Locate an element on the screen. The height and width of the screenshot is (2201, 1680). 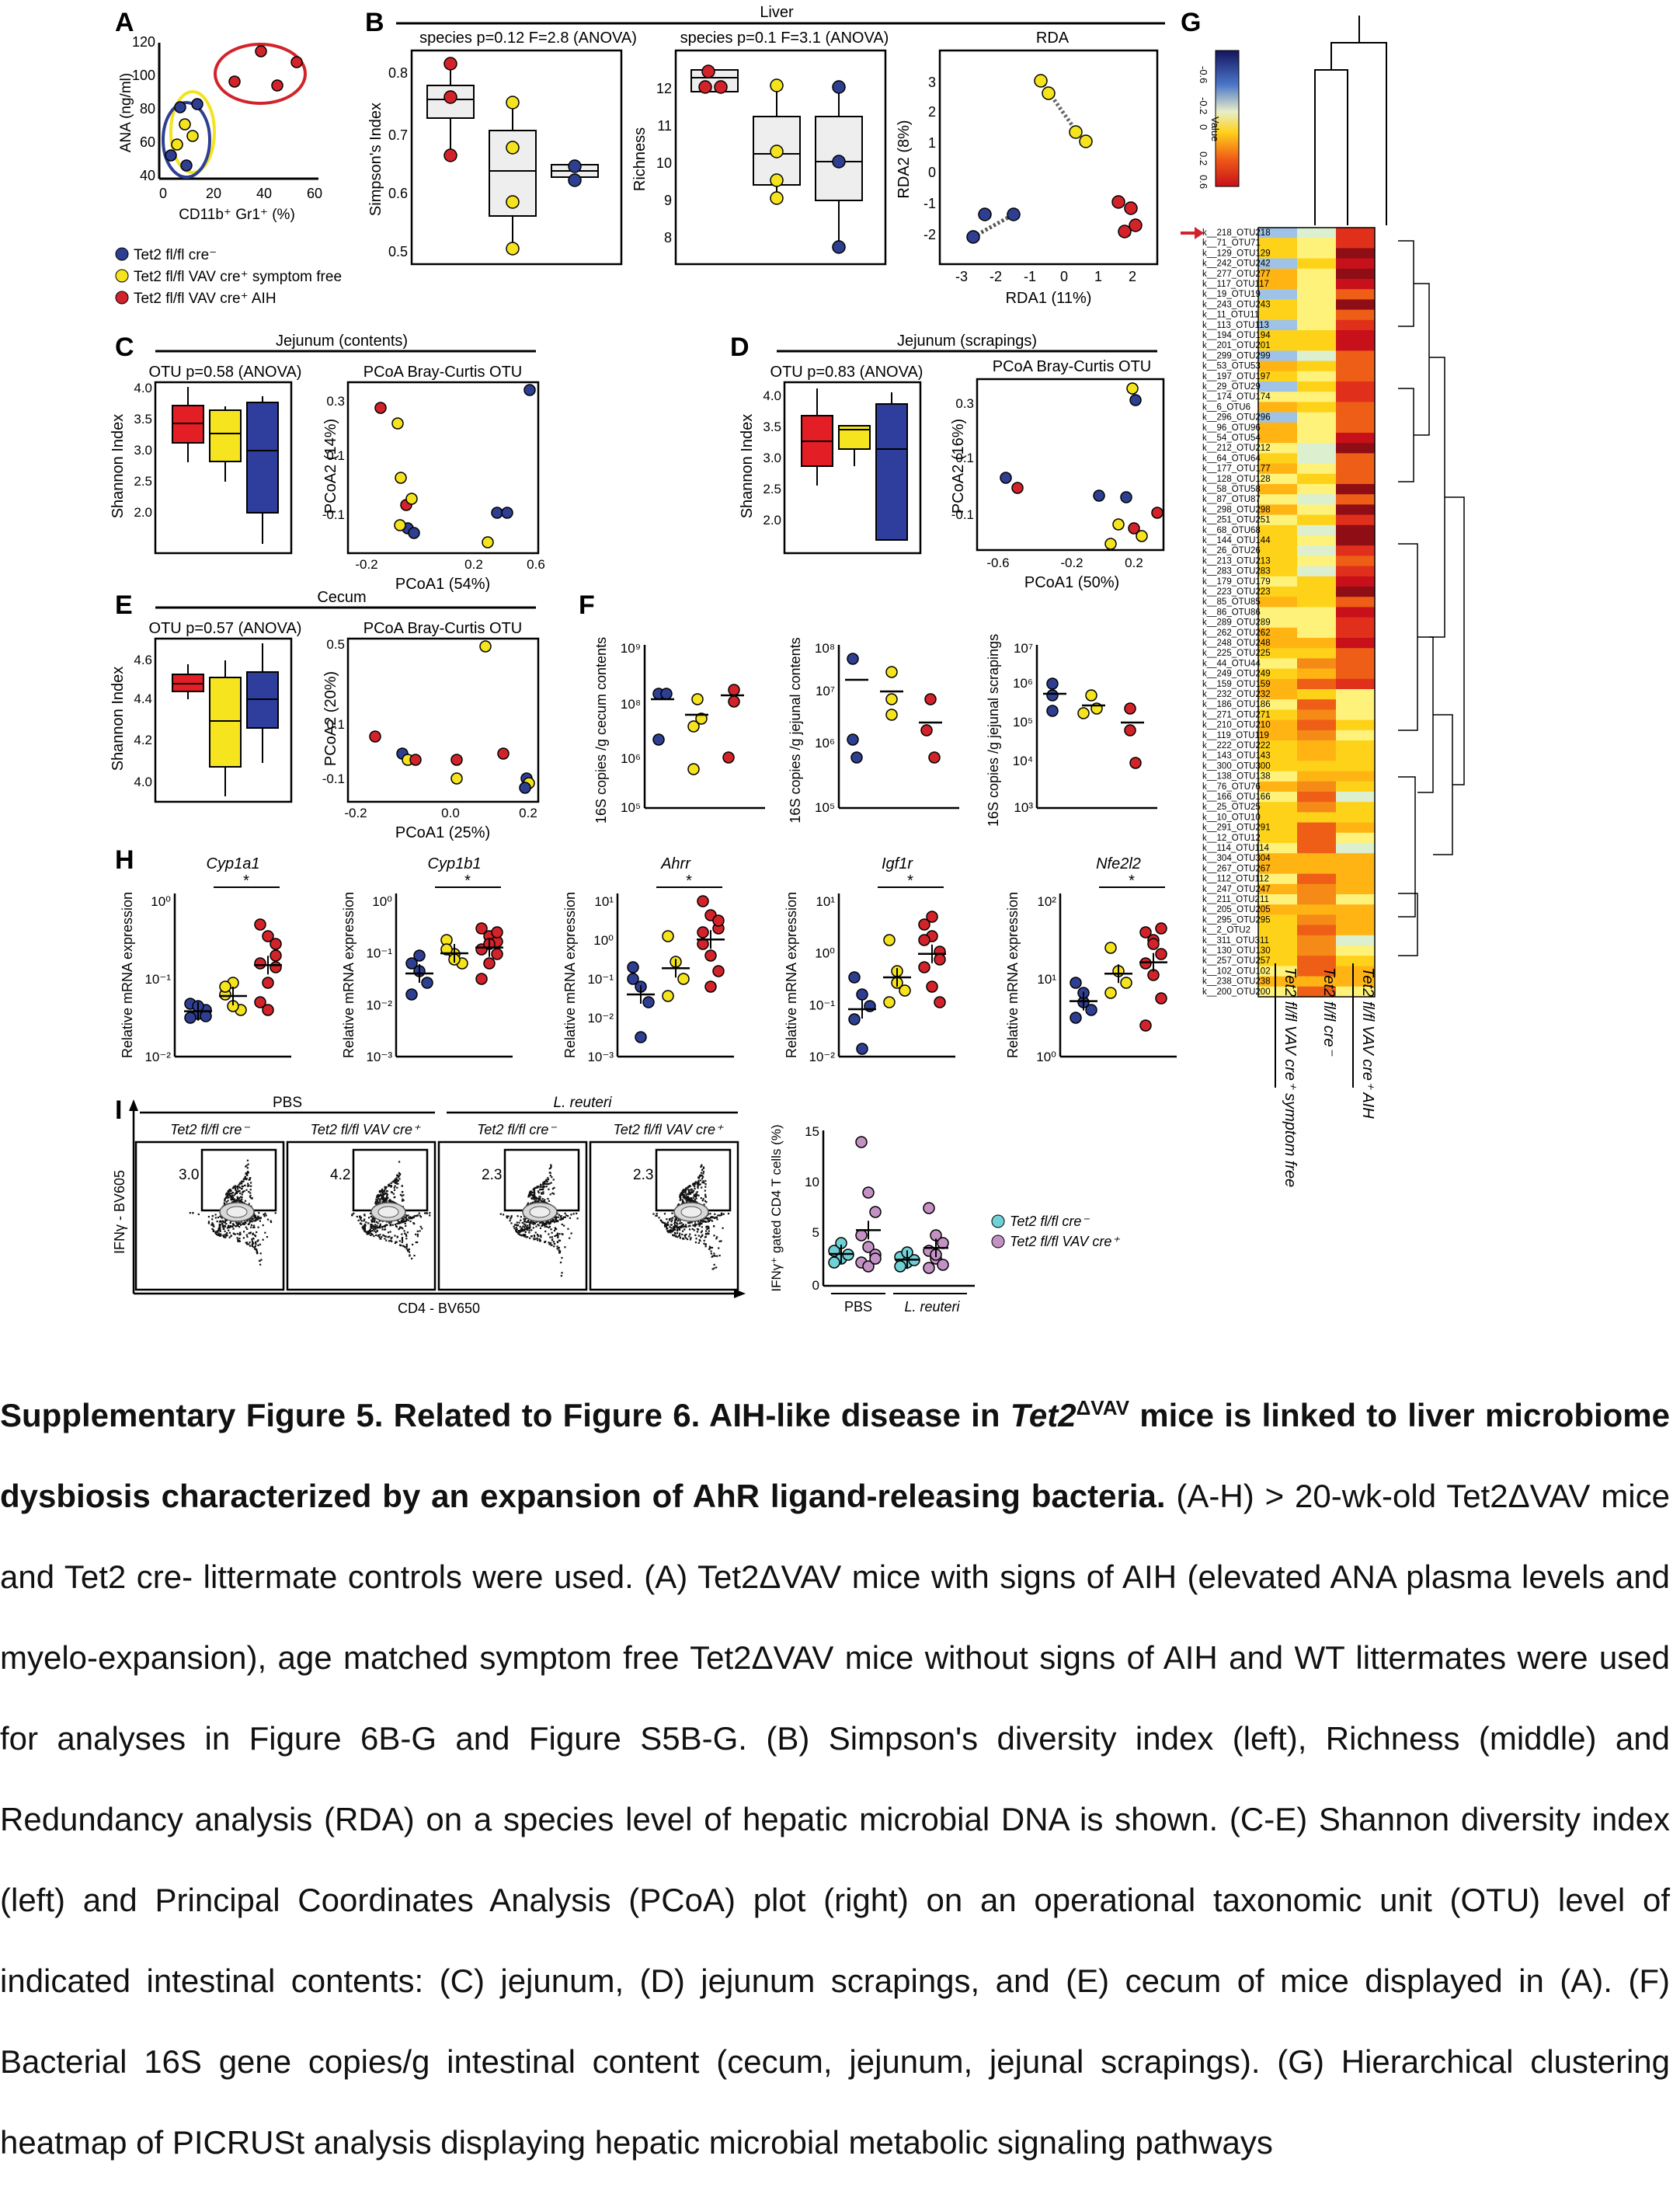
svg-text: PCoA2 (16%) is located at coordinates (959, 466).